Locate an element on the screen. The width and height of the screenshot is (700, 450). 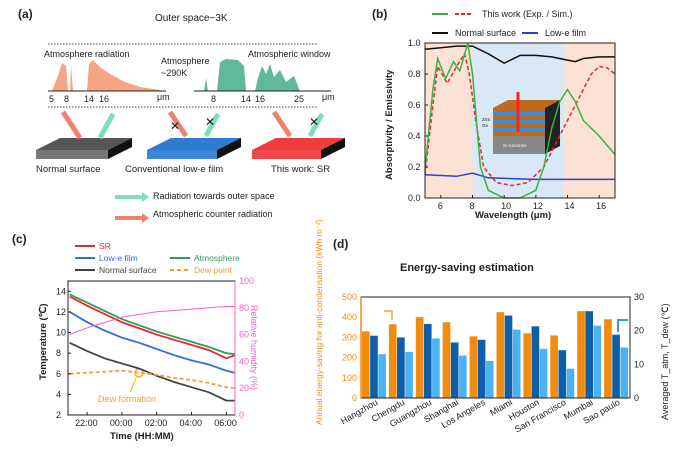
atmosphere-temp-value: ~290K is located at coordinates (174, 73).